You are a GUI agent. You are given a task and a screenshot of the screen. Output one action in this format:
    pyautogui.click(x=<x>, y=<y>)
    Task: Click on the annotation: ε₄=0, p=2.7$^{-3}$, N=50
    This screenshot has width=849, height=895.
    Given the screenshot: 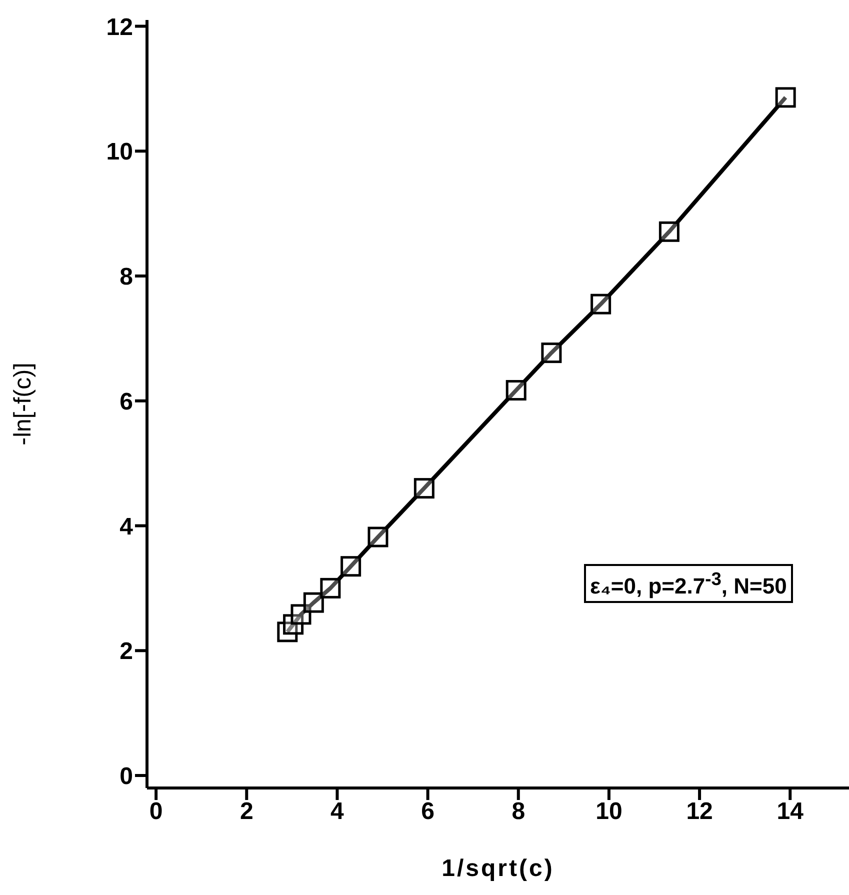 What is the action you would take?
    pyautogui.click(x=688, y=584)
    